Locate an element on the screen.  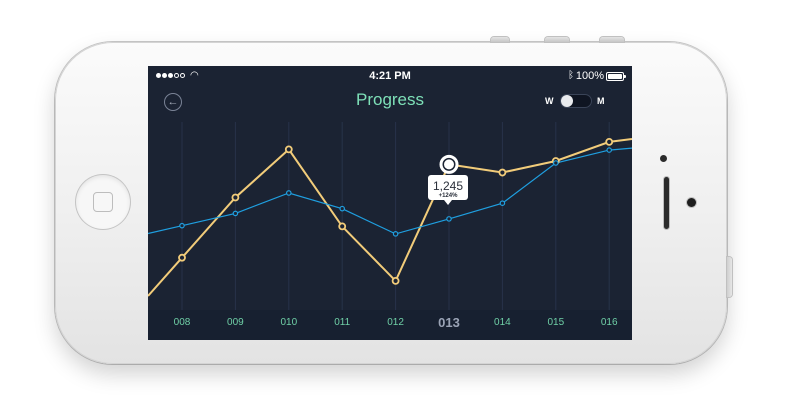
toggle-knob is located at coordinates (567, 101).